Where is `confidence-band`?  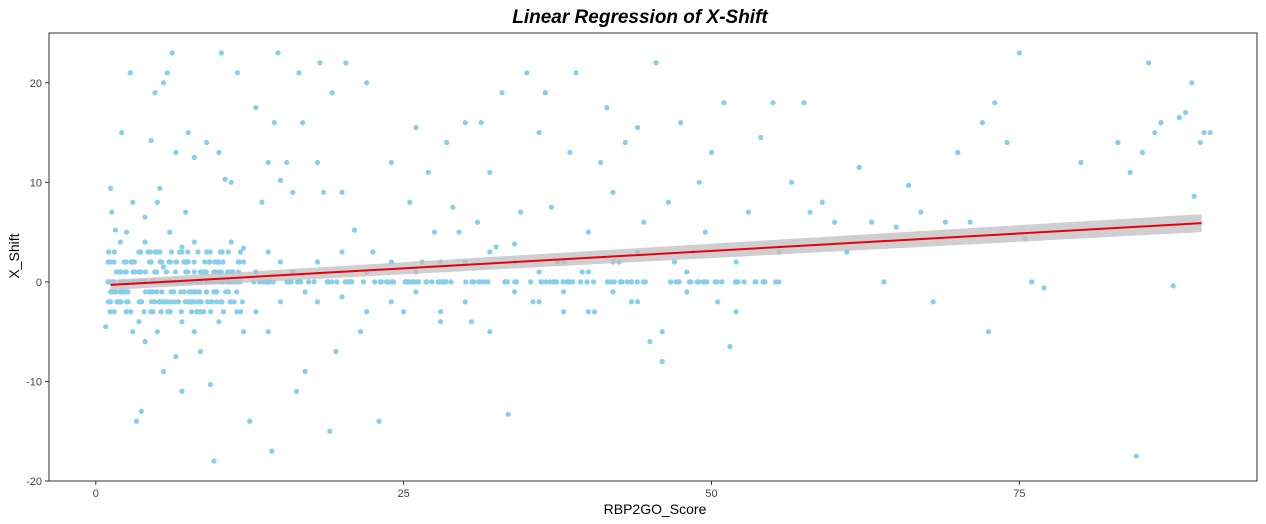
confidence-band is located at coordinates (656, 252).